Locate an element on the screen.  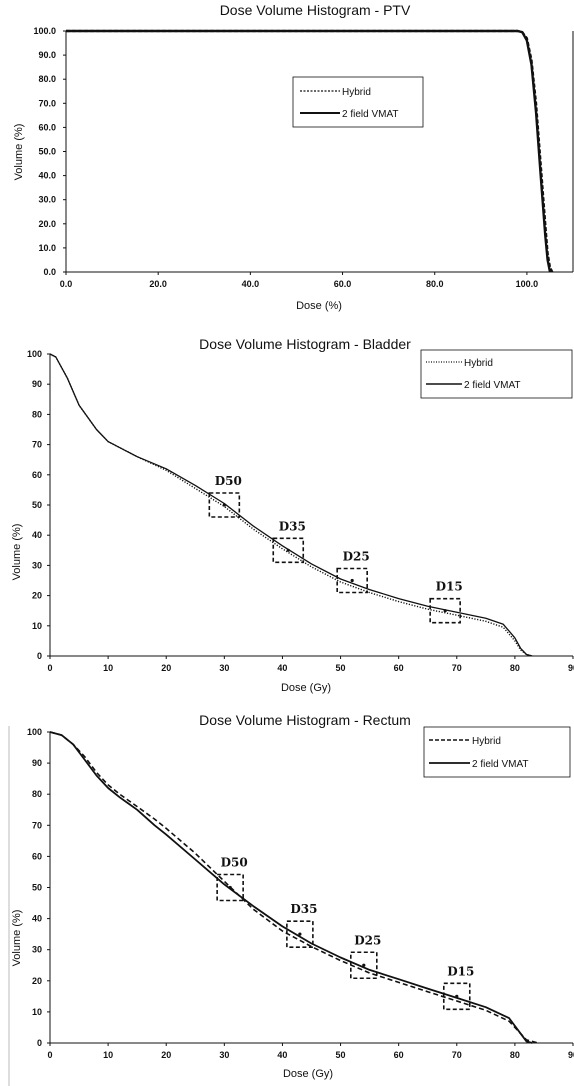
y-axis-label: Volume (%) is located at coordinates (17, 552).